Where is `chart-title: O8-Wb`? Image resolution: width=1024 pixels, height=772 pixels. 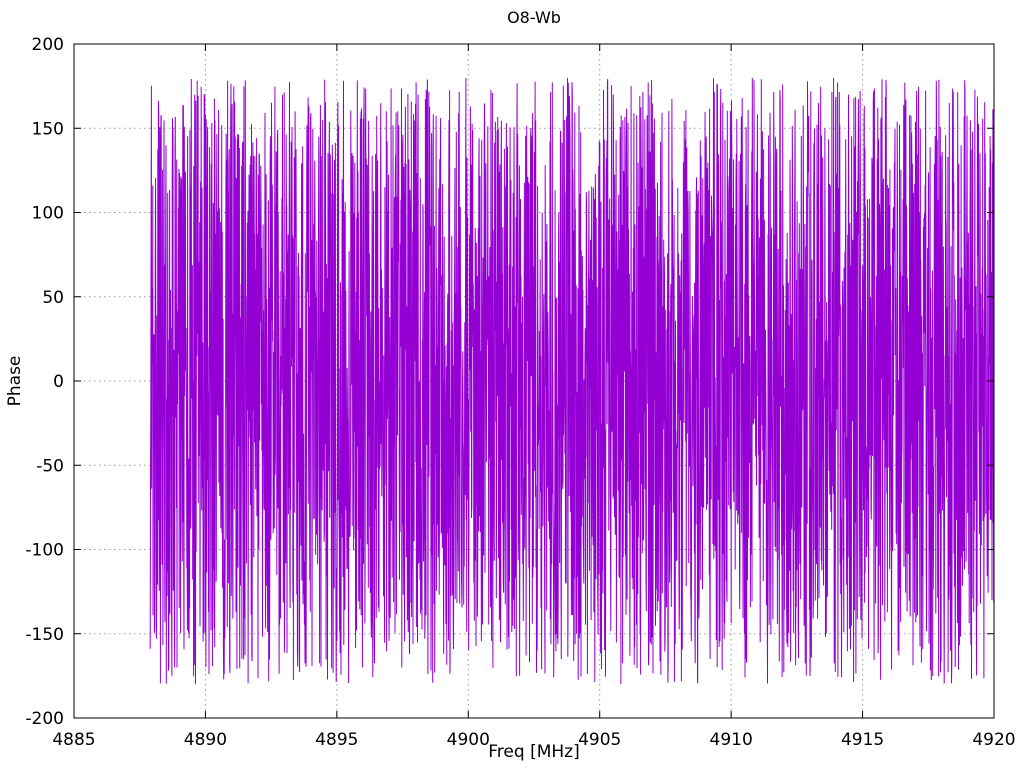
chart-title: O8-Wb is located at coordinates (534, 17).